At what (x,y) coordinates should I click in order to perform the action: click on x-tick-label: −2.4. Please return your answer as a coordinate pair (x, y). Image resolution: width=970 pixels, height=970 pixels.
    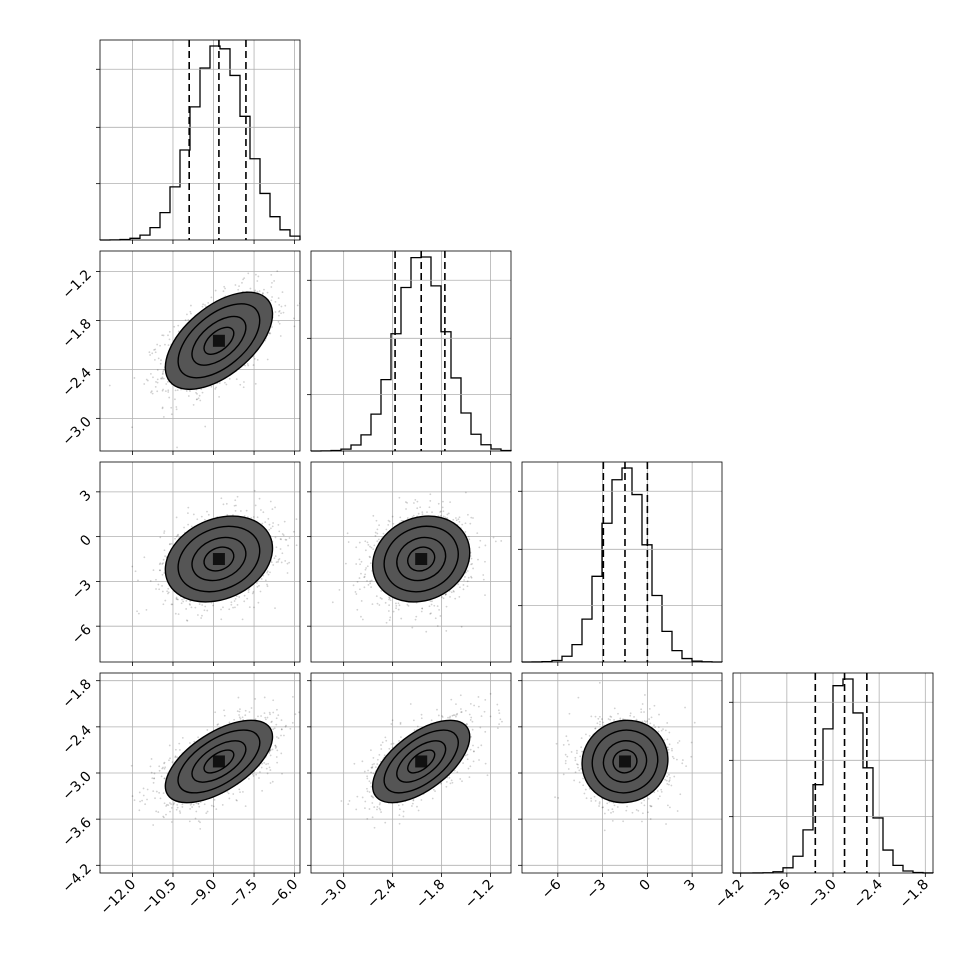
    Looking at the image, I should click on (868, 893).